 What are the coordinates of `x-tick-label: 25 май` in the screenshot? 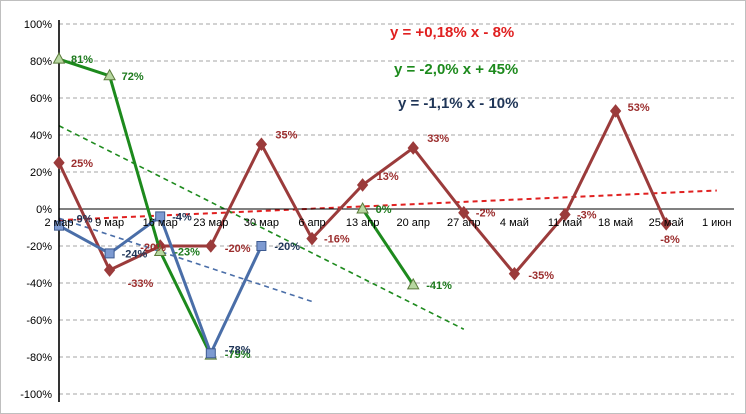 It's located at (666, 223).